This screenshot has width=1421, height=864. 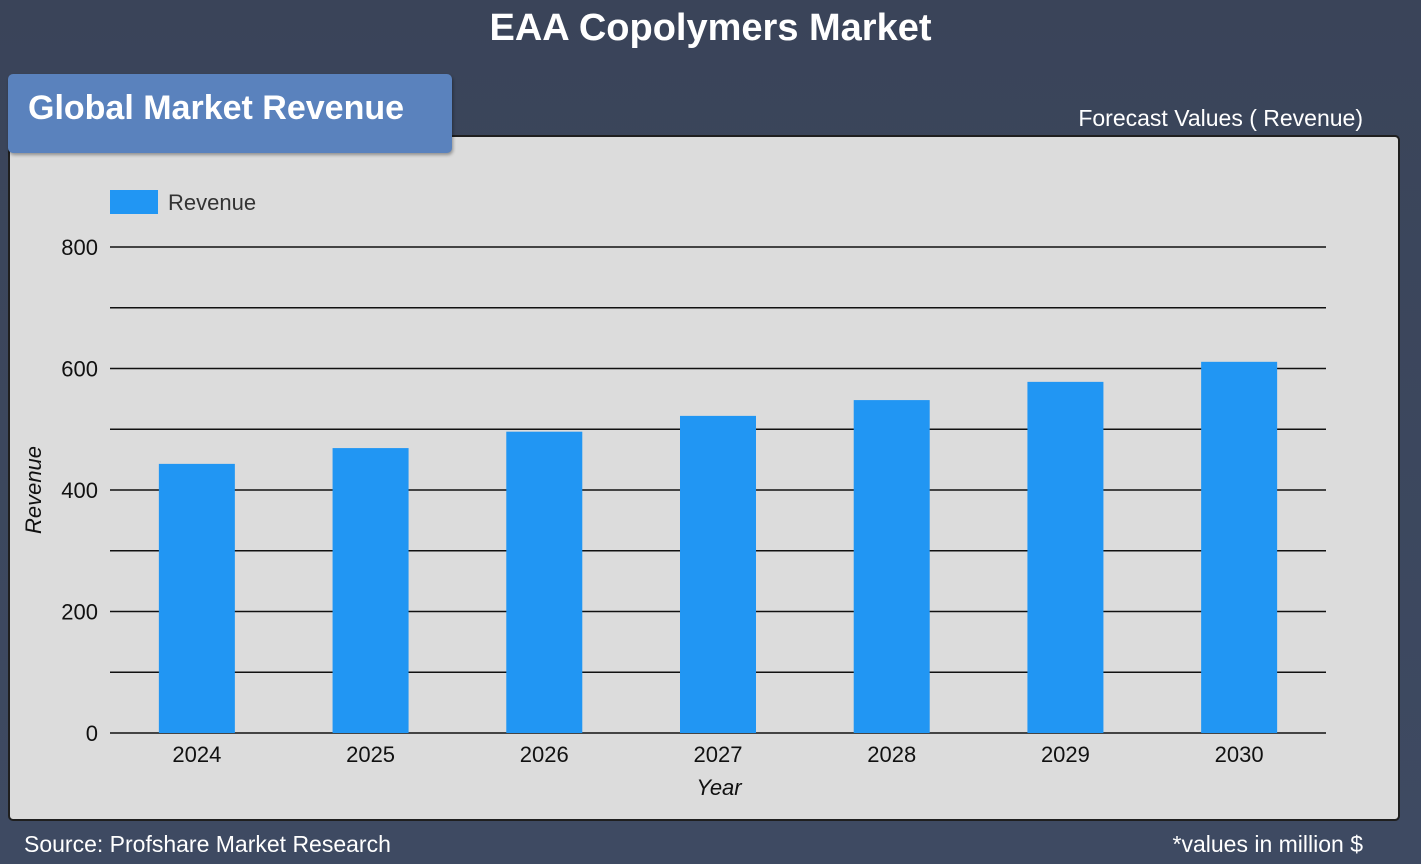 I want to click on badge-label: Global Market Revenue, so click(x=216, y=108).